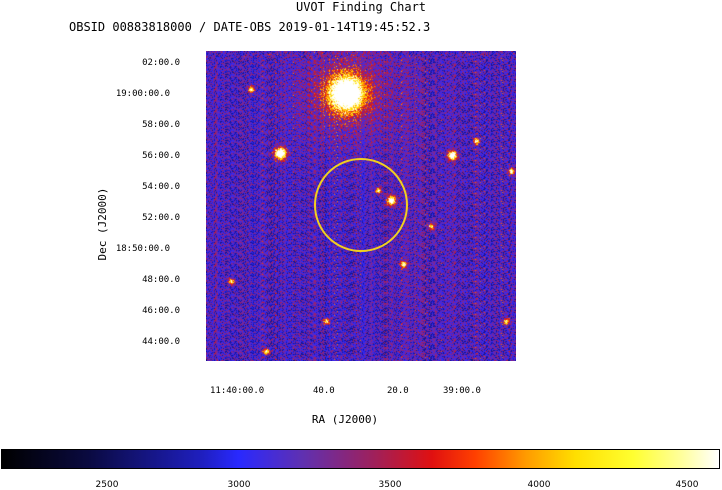 The height and width of the screenshot is (490, 722). I want to click on dec-axis-label: Dec (J2000), so click(102, 224).